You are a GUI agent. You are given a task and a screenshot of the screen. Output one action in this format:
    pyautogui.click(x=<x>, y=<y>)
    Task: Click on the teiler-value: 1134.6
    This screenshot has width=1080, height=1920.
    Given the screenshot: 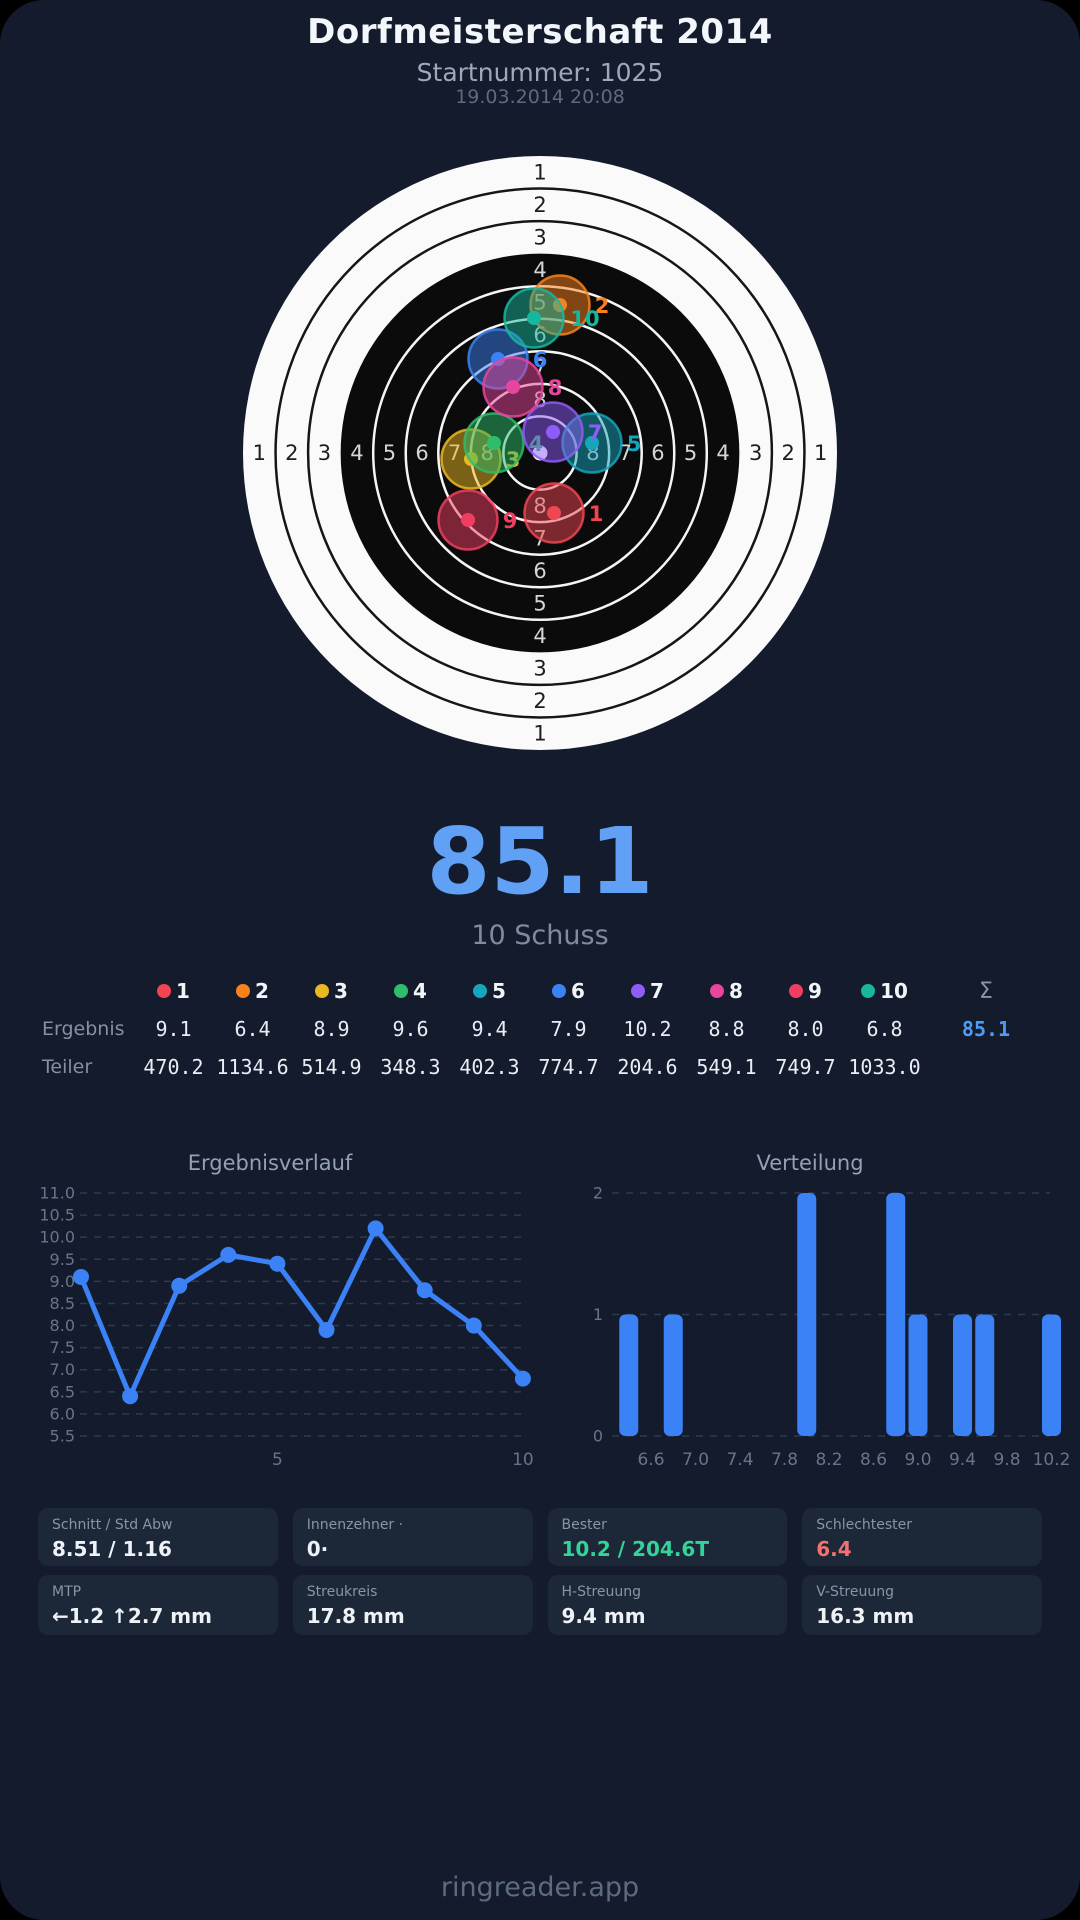 What is the action you would take?
    pyautogui.click(x=252, y=1067)
    